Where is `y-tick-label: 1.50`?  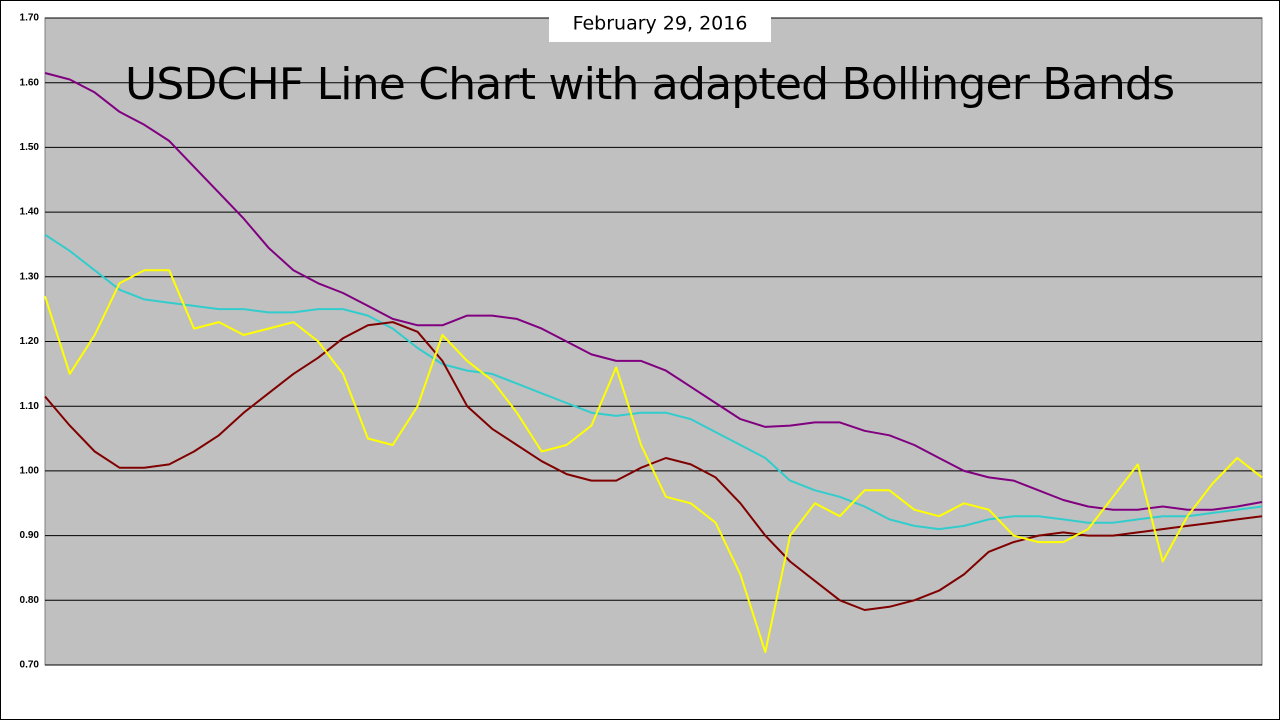
y-tick-label: 1.50 is located at coordinates (30, 147).